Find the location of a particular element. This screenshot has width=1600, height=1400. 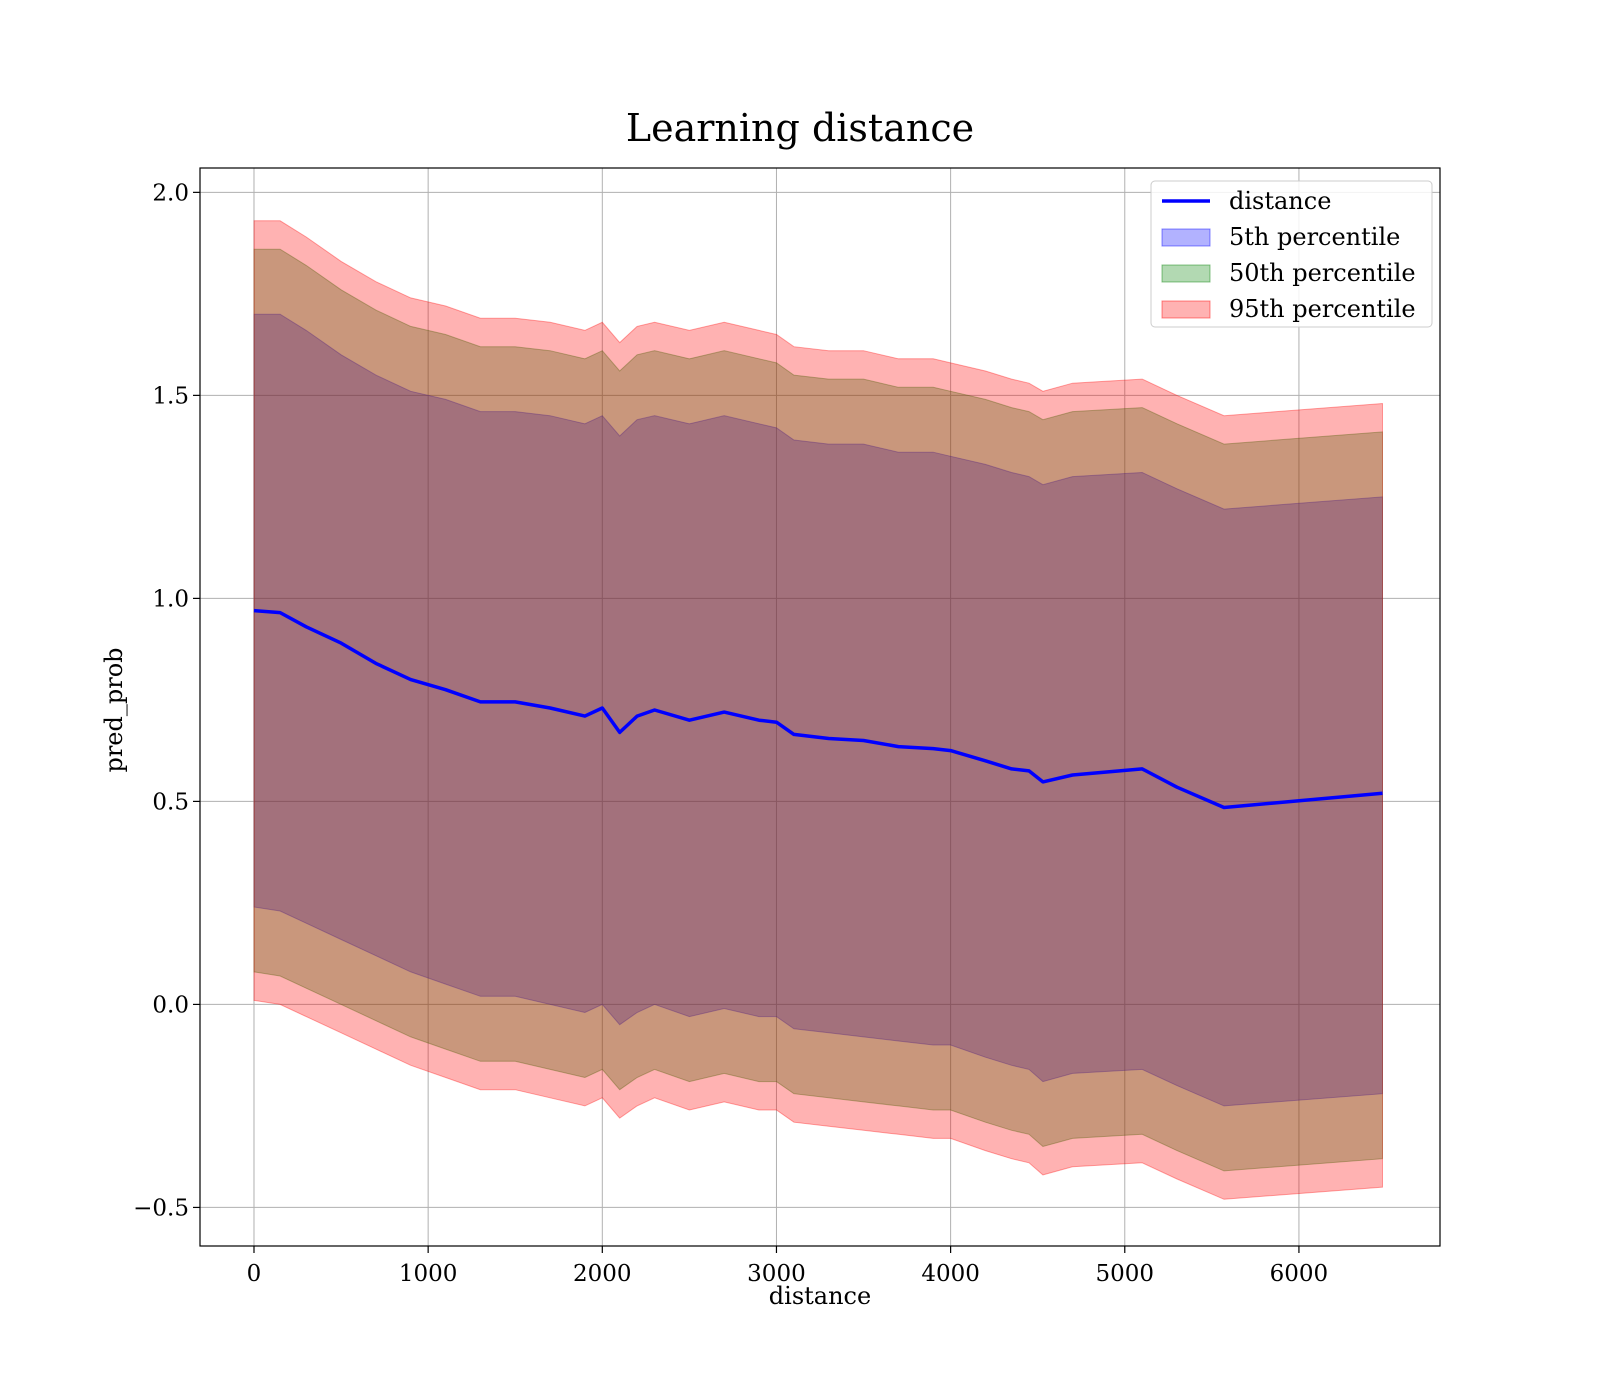

x-tick-label: 2000 is located at coordinates (602, 1274).